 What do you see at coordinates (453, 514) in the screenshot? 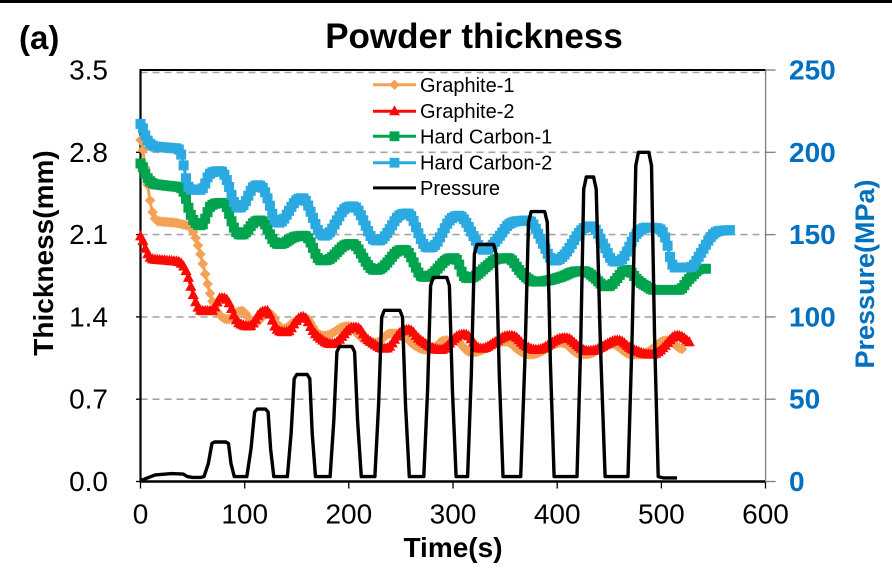
I see `svg-text: 300` at bounding box center [453, 514].